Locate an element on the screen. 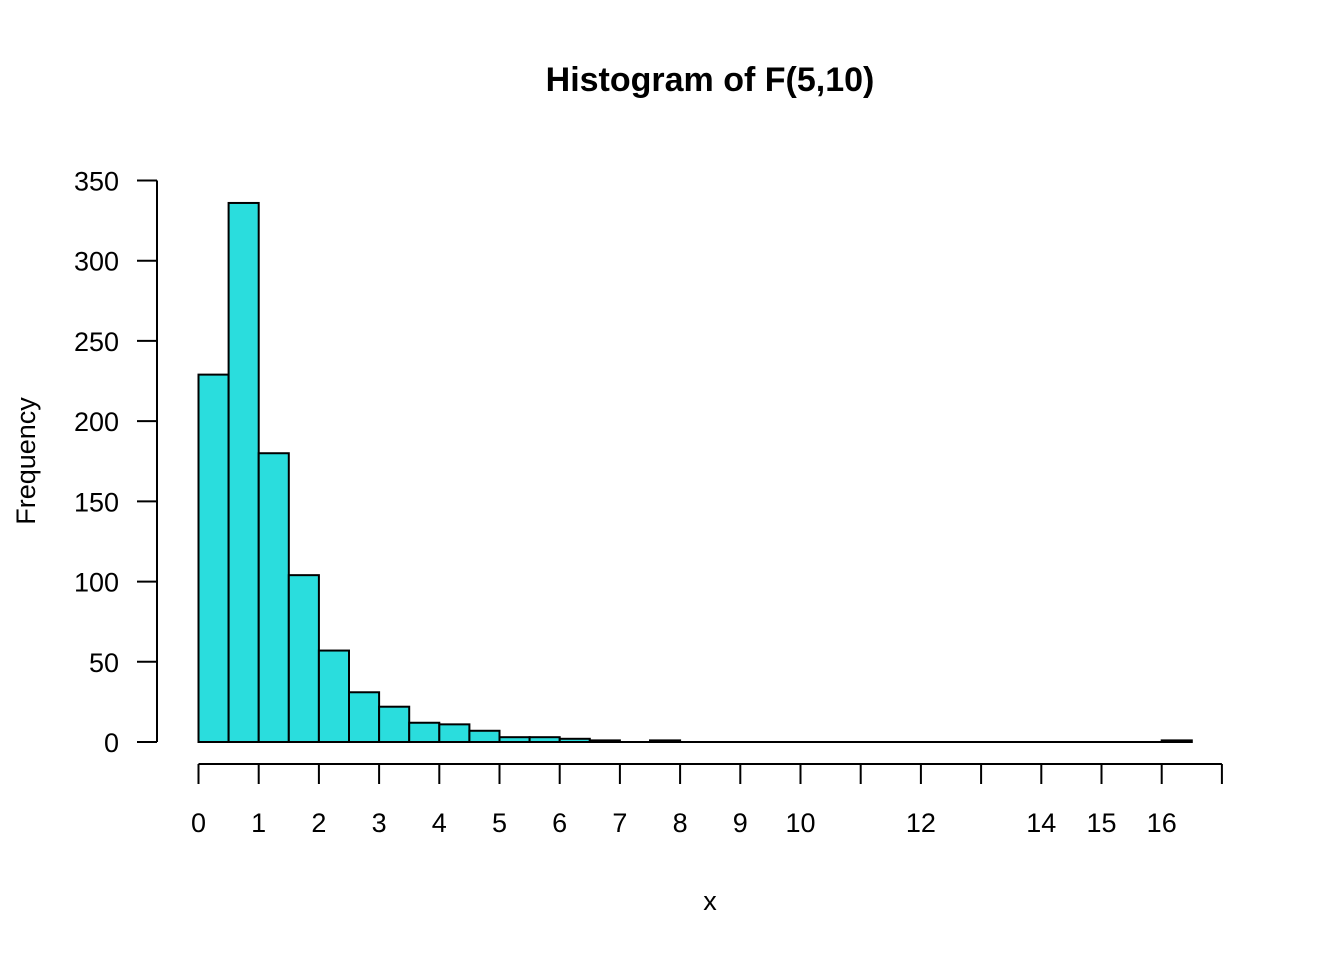  x-tick-label: 2 is located at coordinates (318, 823).